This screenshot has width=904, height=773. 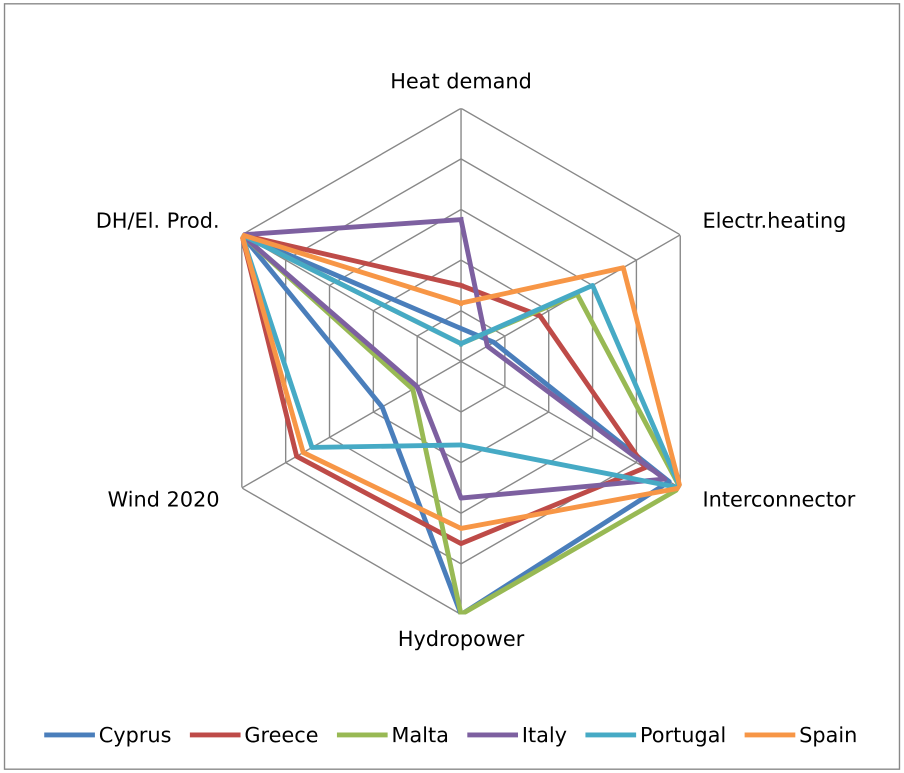 What do you see at coordinates (780, 499) in the screenshot?
I see `spoke-label: Interconnector` at bounding box center [780, 499].